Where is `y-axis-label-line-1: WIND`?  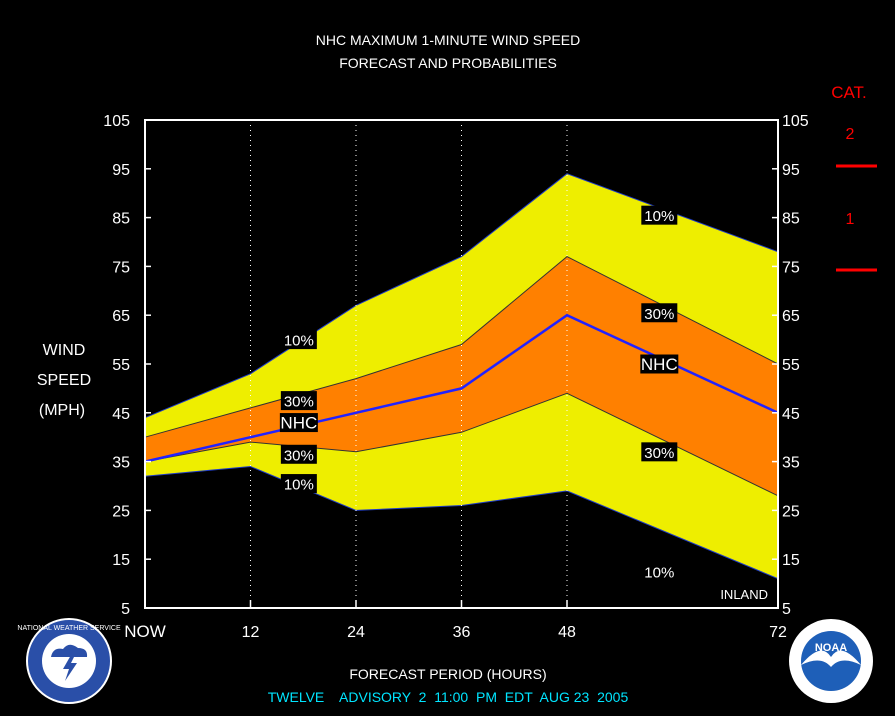
y-axis-label-line-1: WIND is located at coordinates (64, 350).